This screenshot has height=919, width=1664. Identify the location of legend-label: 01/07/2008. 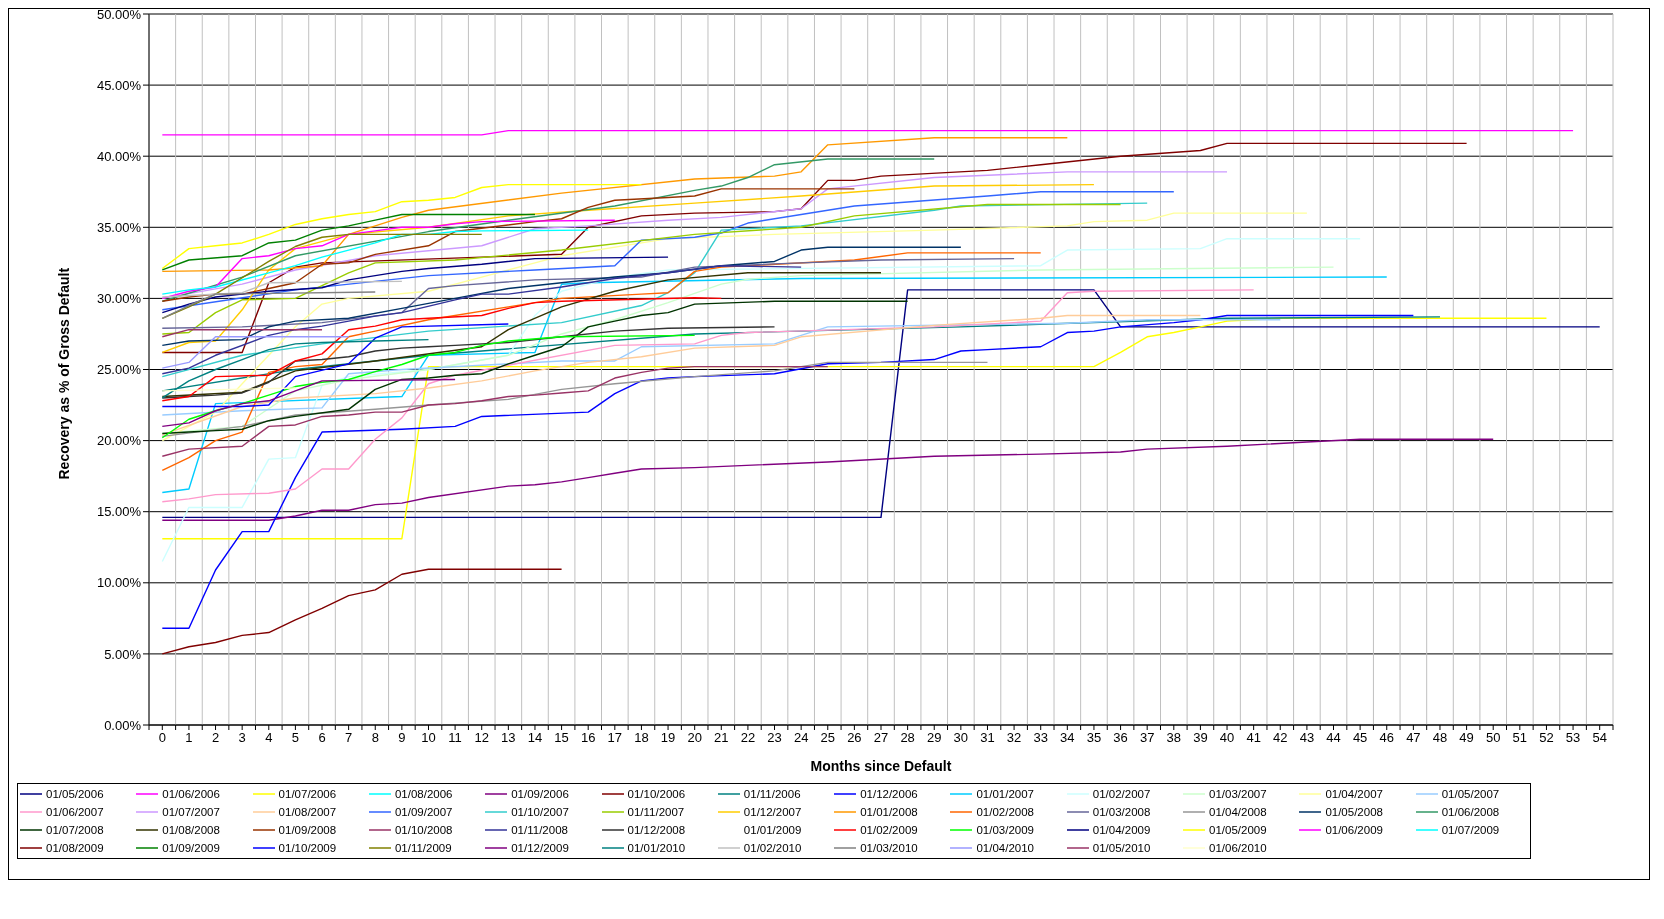
(75, 830).